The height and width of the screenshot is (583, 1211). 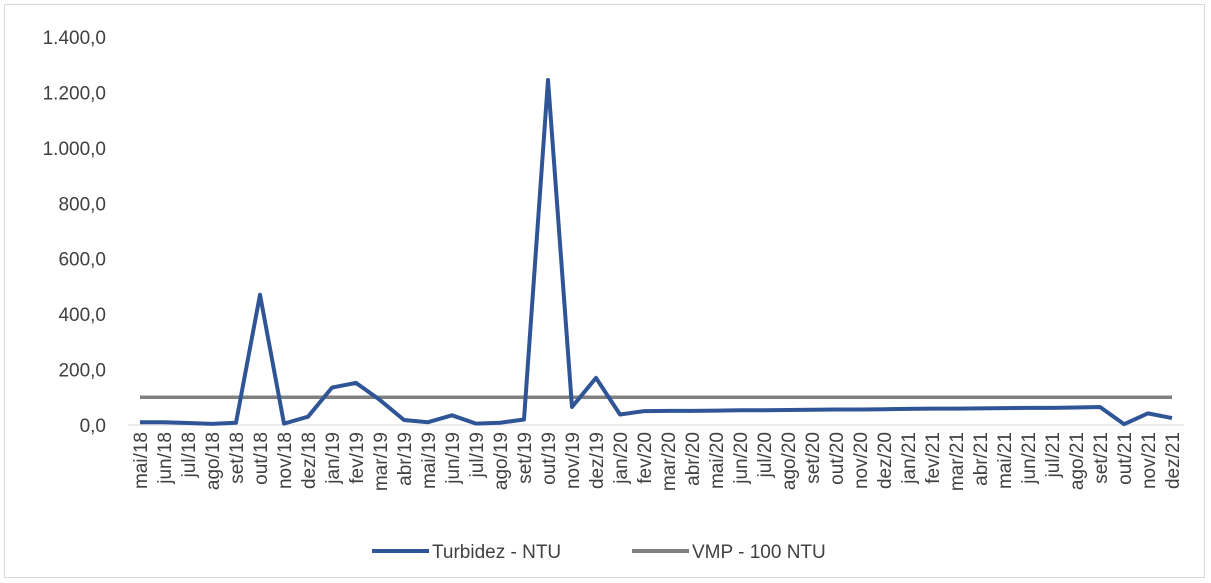 I want to click on x-tick-label: out/20, so click(x=837, y=458).